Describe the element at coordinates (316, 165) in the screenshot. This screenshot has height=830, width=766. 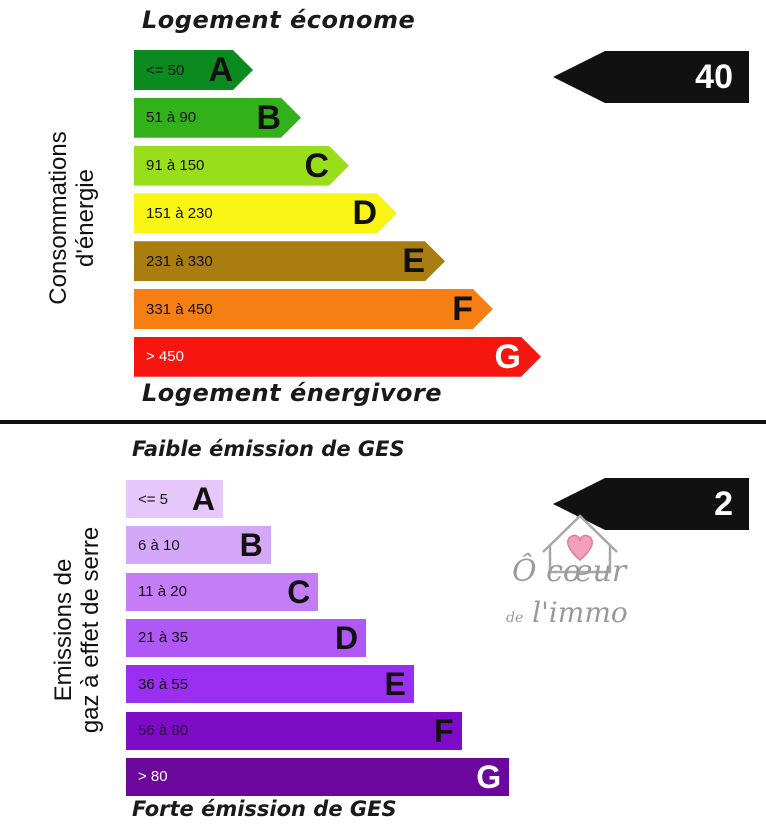
I see `energy-band-letter: C` at that location.